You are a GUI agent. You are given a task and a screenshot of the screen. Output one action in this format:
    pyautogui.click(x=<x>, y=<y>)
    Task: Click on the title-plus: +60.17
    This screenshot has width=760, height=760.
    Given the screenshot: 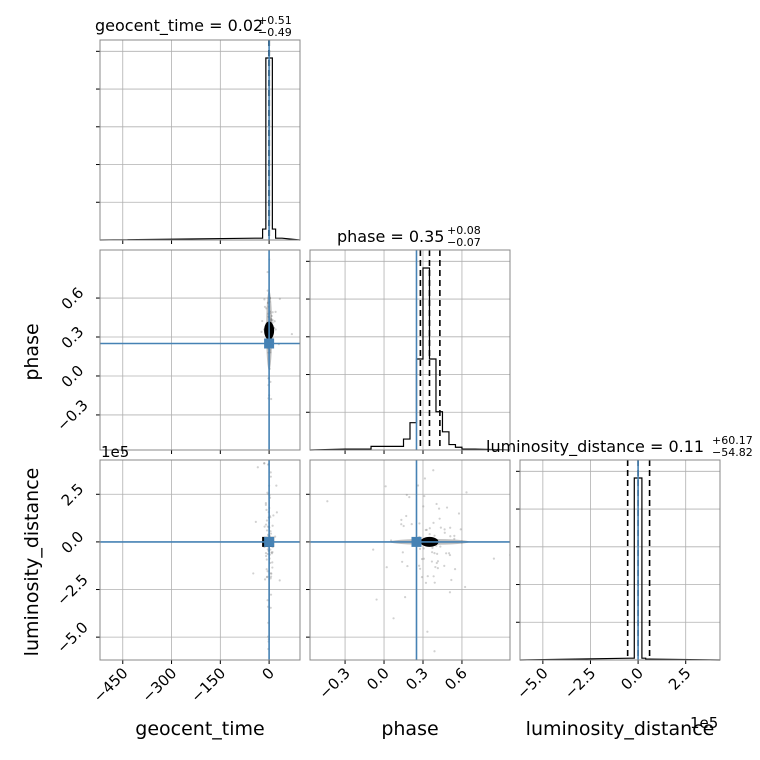 What is the action you would take?
    pyautogui.click(x=732, y=440)
    